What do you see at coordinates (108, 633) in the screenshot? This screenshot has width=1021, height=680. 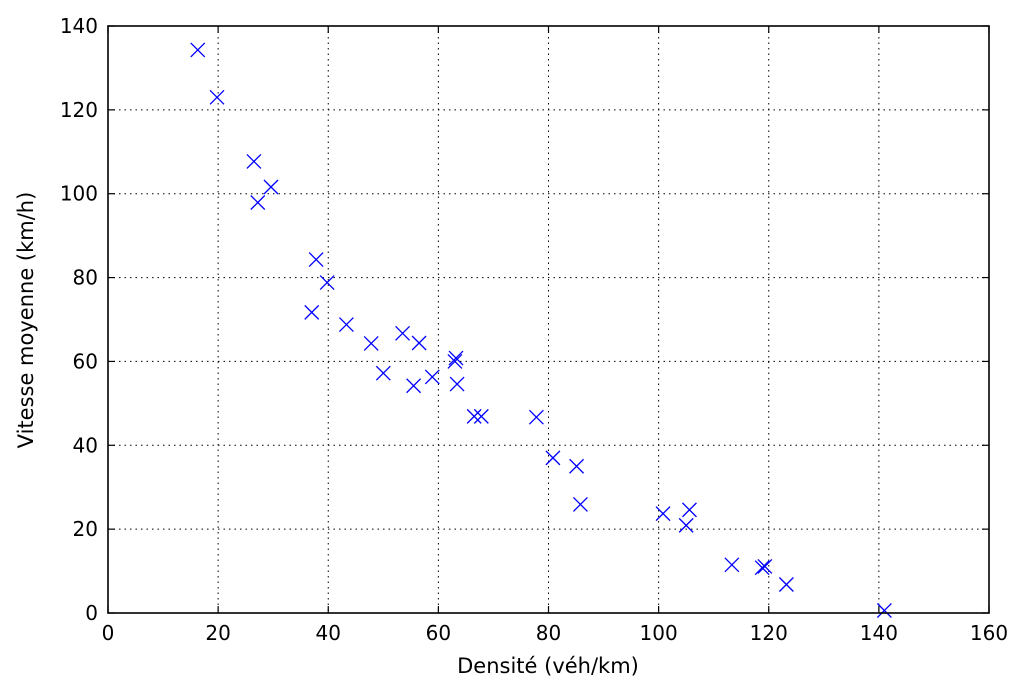 I see `x-tick-label: 0` at bounding box center [108, 633].